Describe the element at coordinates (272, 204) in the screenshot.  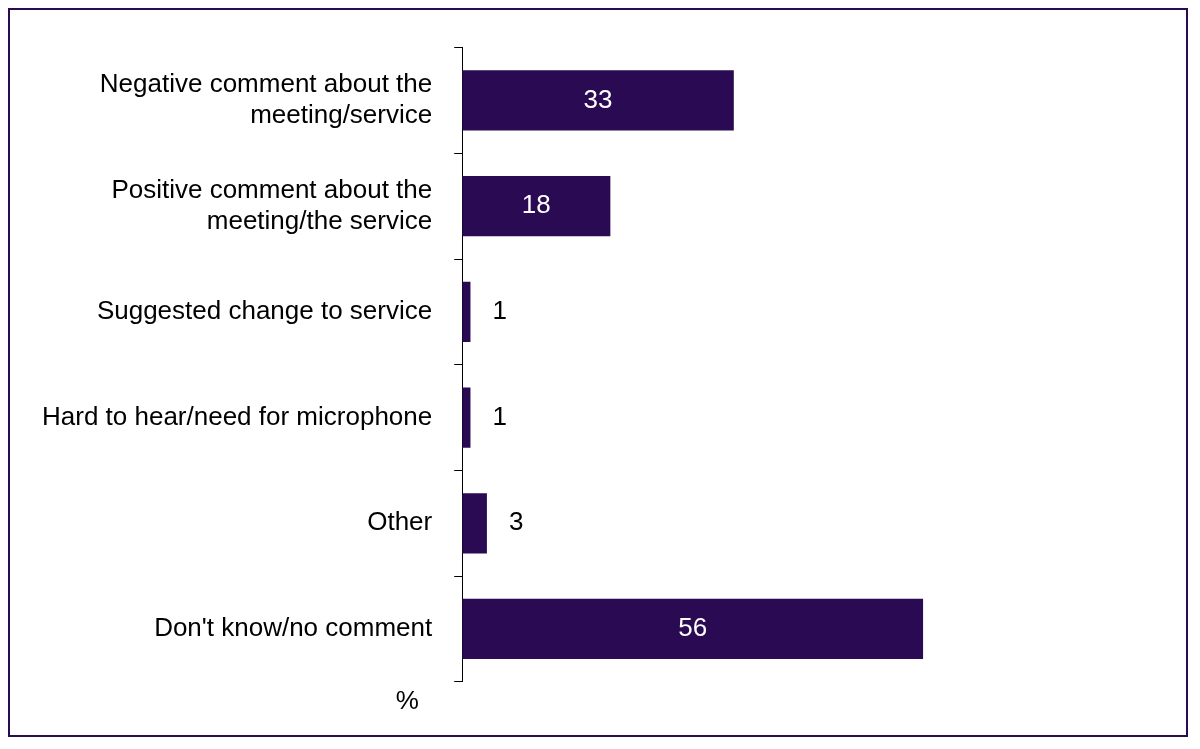
I see `y-tick-label: Positive comment about the meeting/the service` at that location.